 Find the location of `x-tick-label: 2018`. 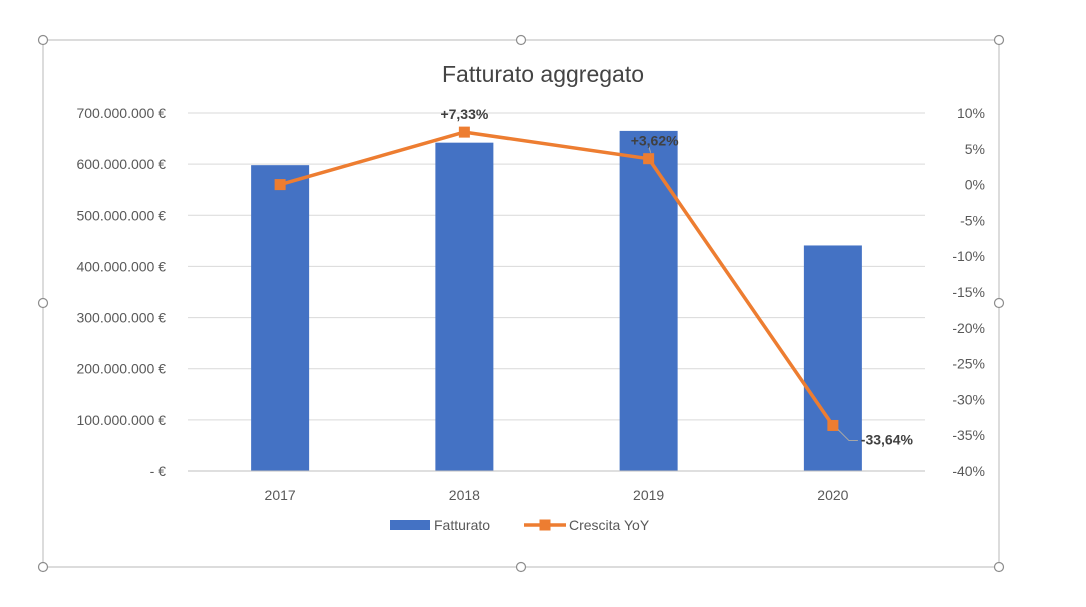

x-tick-label: 2018 is located at coordinates (464, 495).